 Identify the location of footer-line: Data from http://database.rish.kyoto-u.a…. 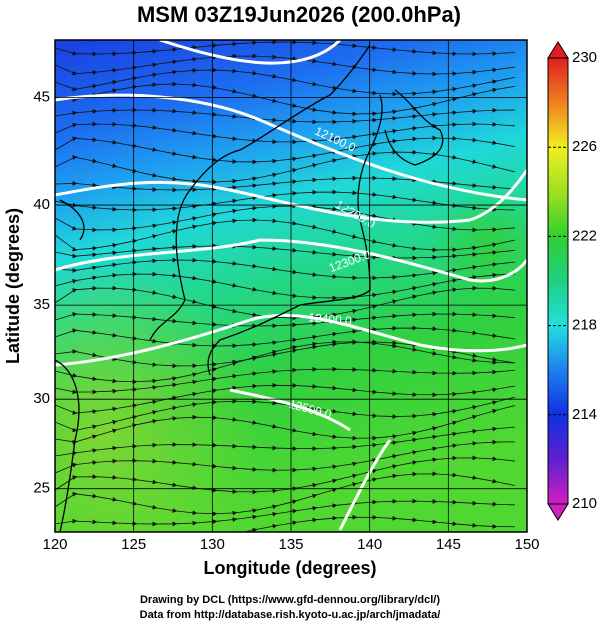
(290, 615).